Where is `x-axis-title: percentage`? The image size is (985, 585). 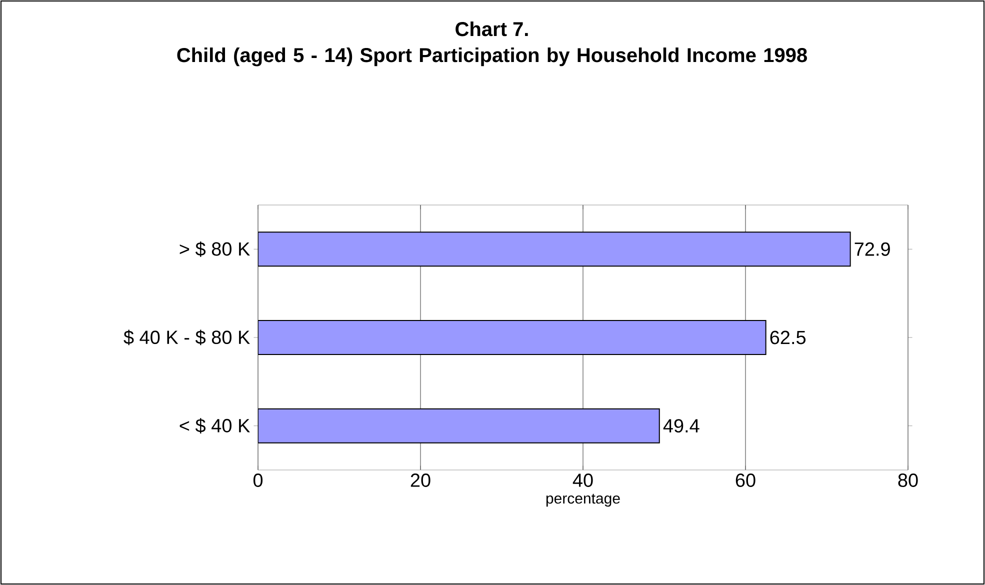 x-axis-title: percentage is located at coordinates (583, 500).